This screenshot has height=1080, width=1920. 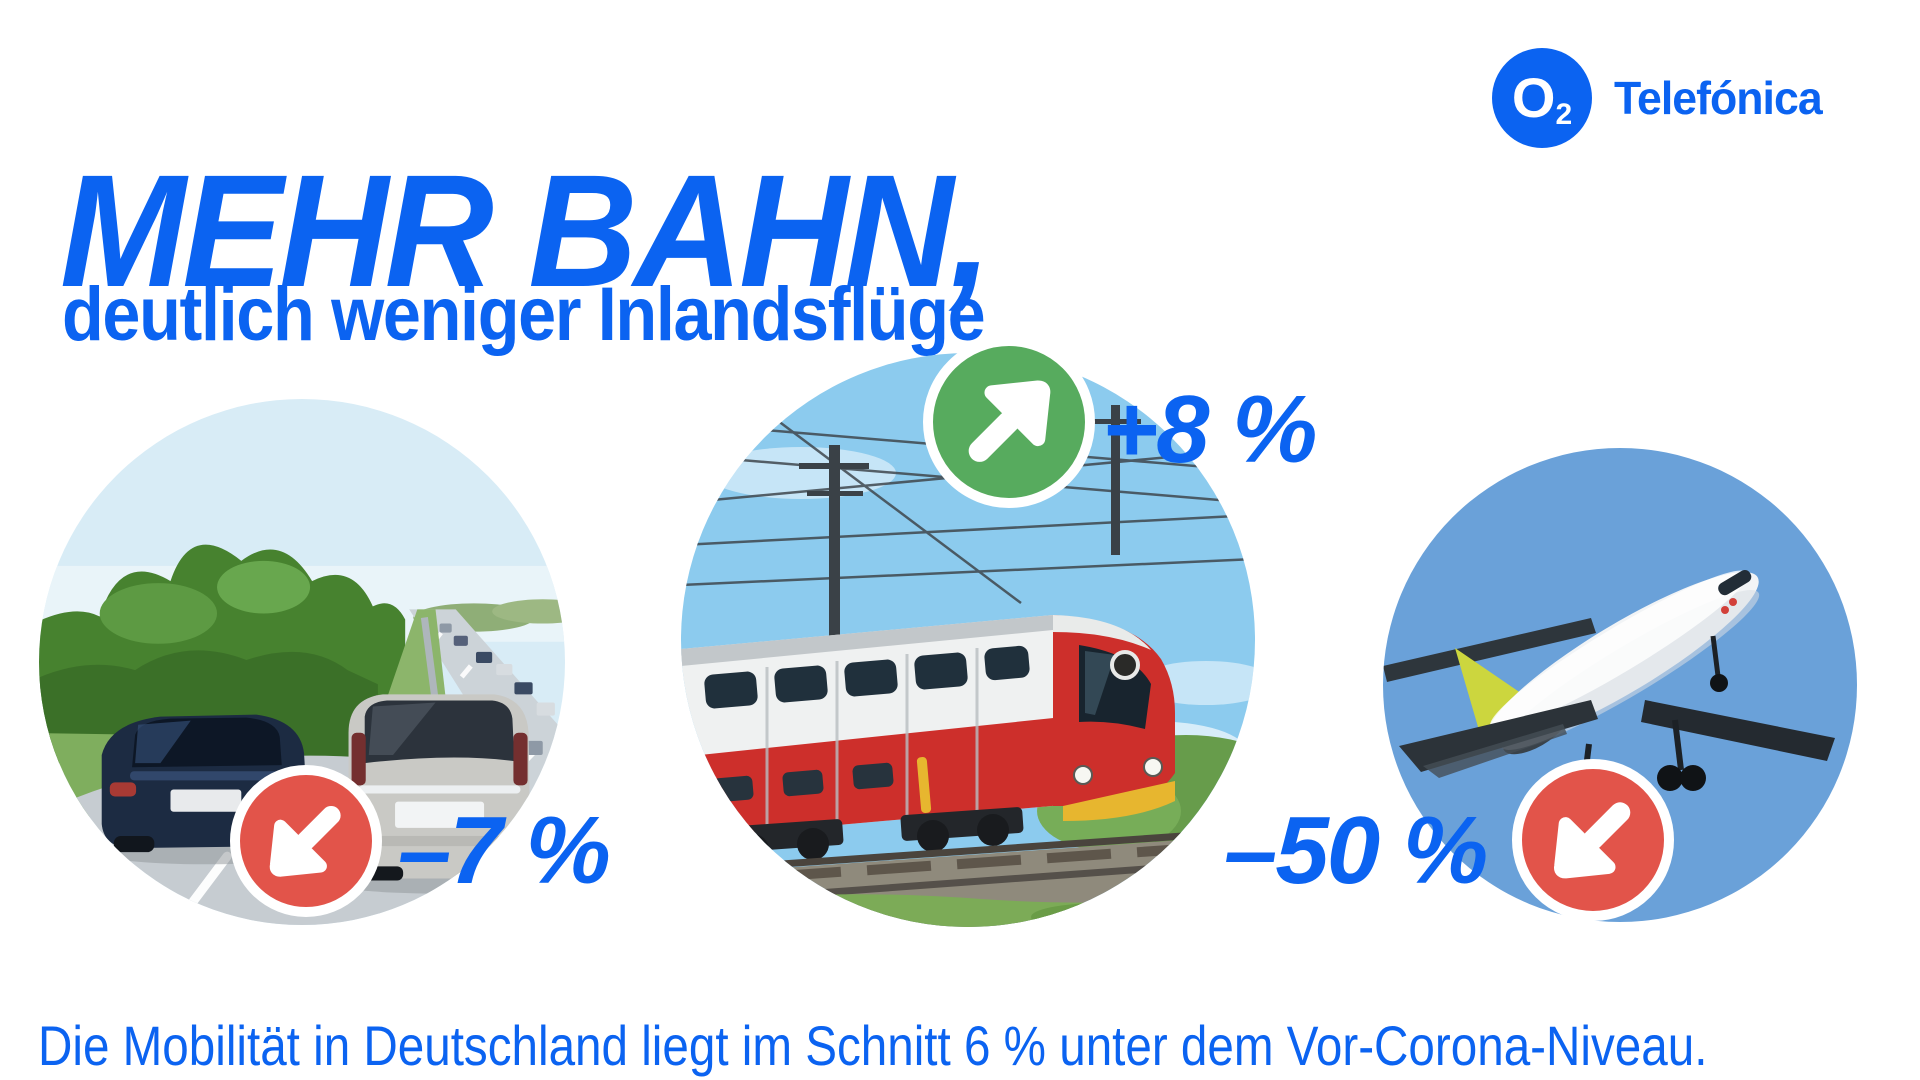 I want to click on photo-circle-cars, so click(x=302, y=662).